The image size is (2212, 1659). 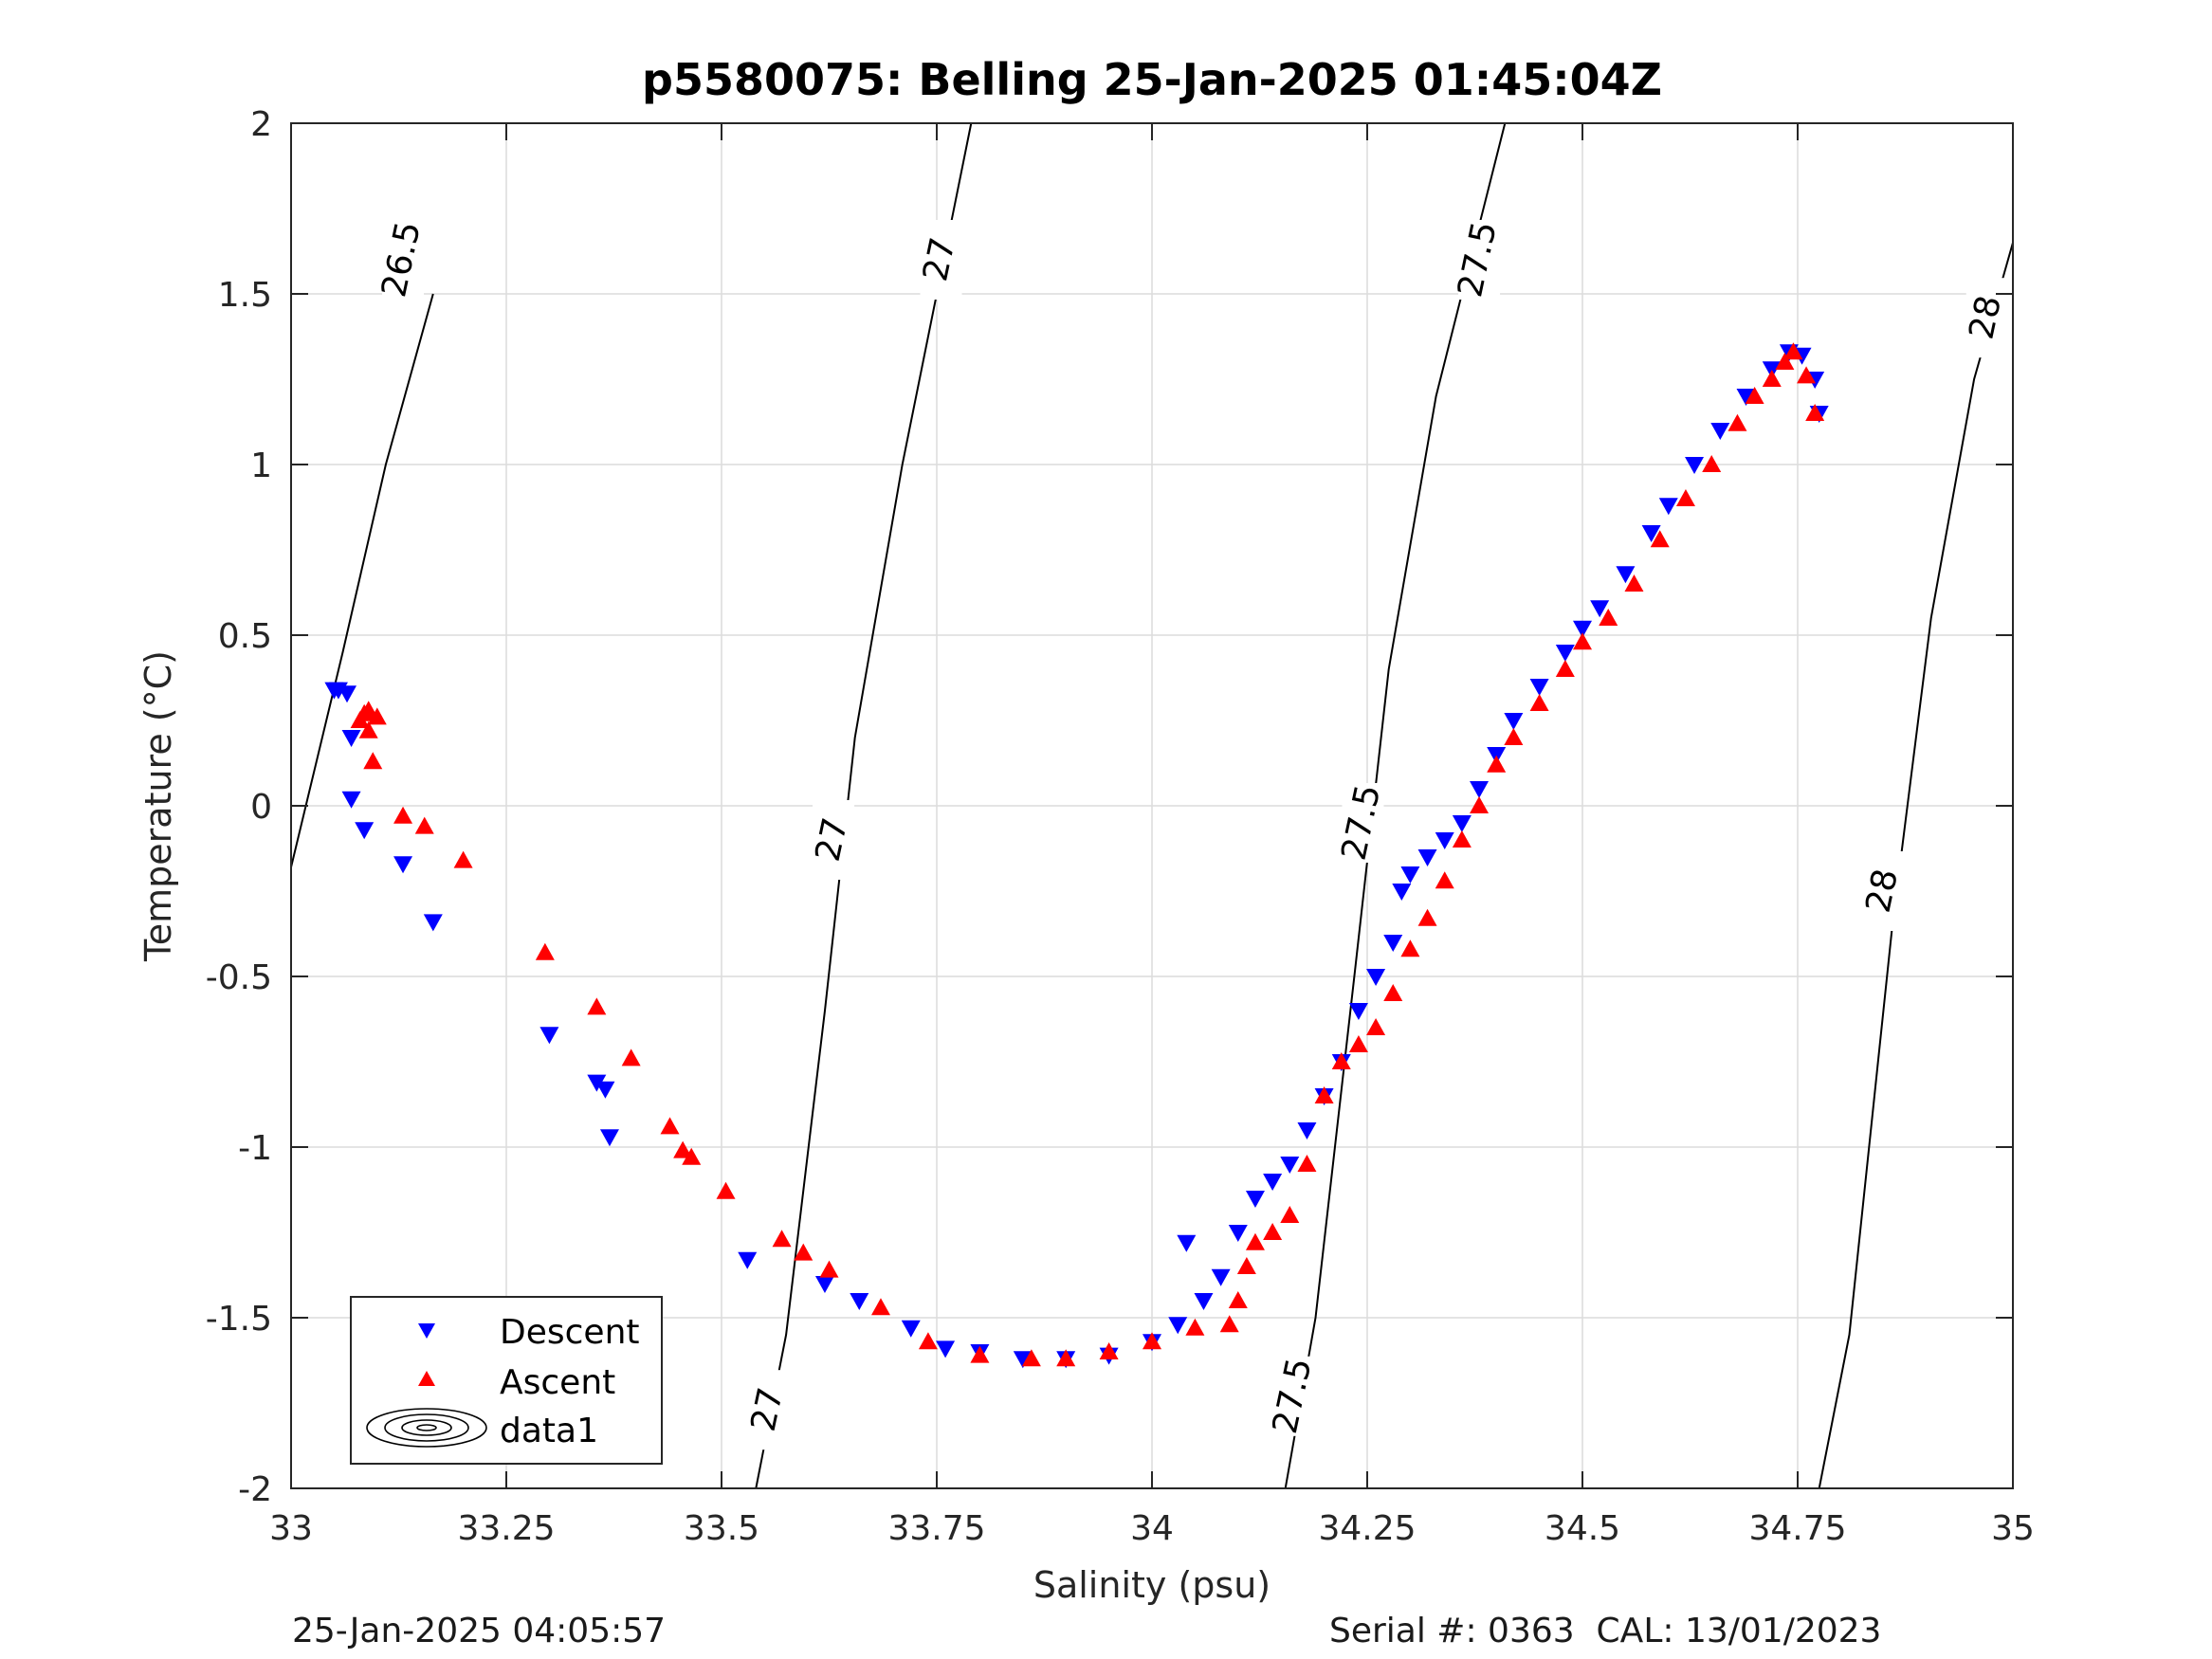 I want to click on chart-title: p5580075: Belling 25-Jan-2025 01:45:04Z, so click(x=1152, y=79).